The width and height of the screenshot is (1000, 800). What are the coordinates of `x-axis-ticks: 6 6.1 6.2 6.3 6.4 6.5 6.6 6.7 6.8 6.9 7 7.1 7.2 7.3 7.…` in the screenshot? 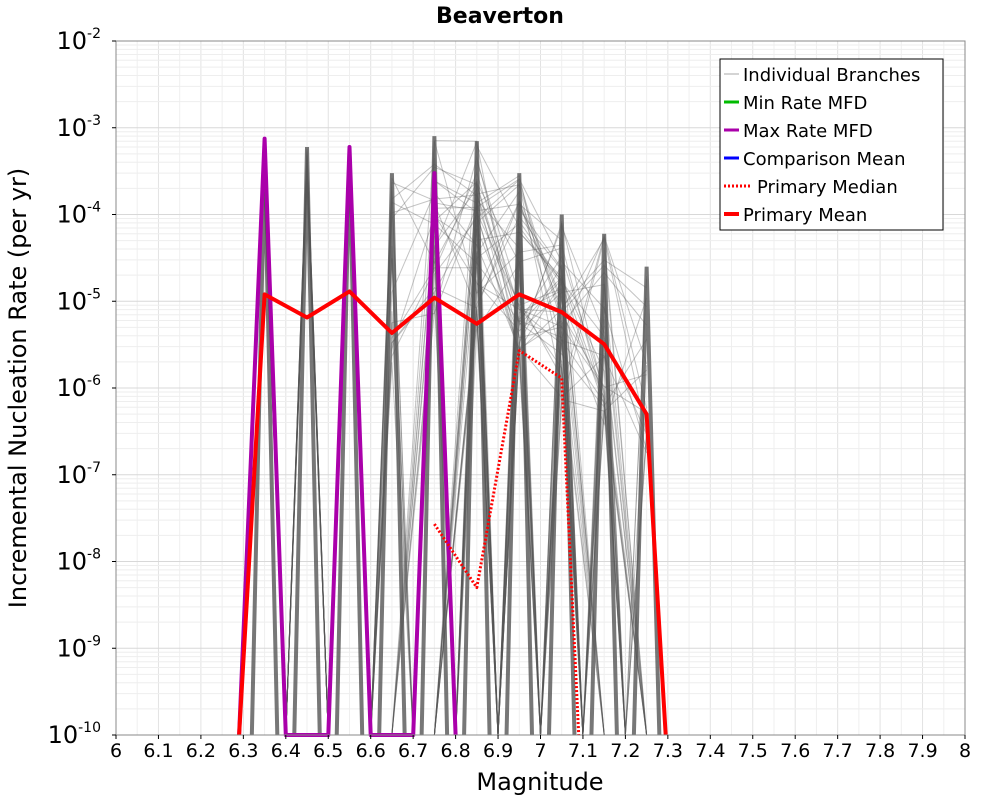 It's located at (540, 748).